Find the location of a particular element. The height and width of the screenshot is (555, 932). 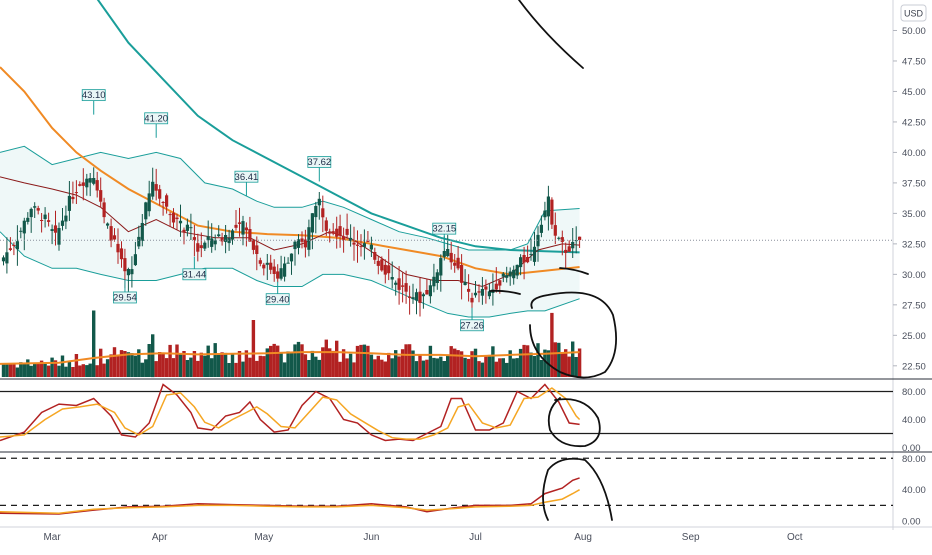

time-axis-label: Jun is located at coordinates (371, 537).